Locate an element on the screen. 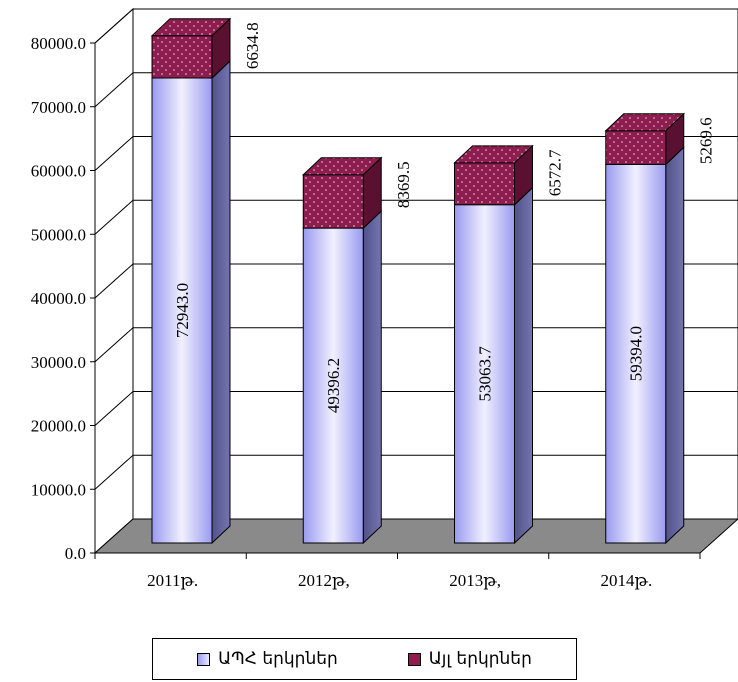  y-tick-label: 60000.0 is located at coordinates (58, 171).